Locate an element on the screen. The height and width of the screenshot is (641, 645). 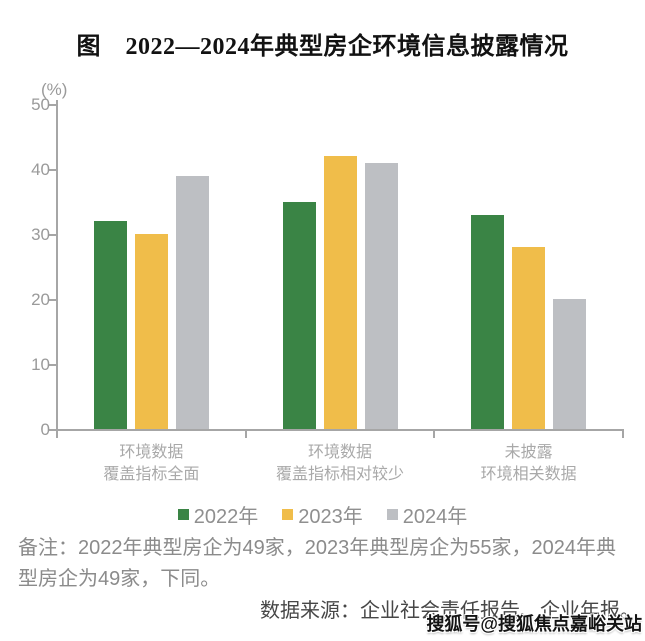
bar-2022年-group3 is located at coordinates (488, 321).